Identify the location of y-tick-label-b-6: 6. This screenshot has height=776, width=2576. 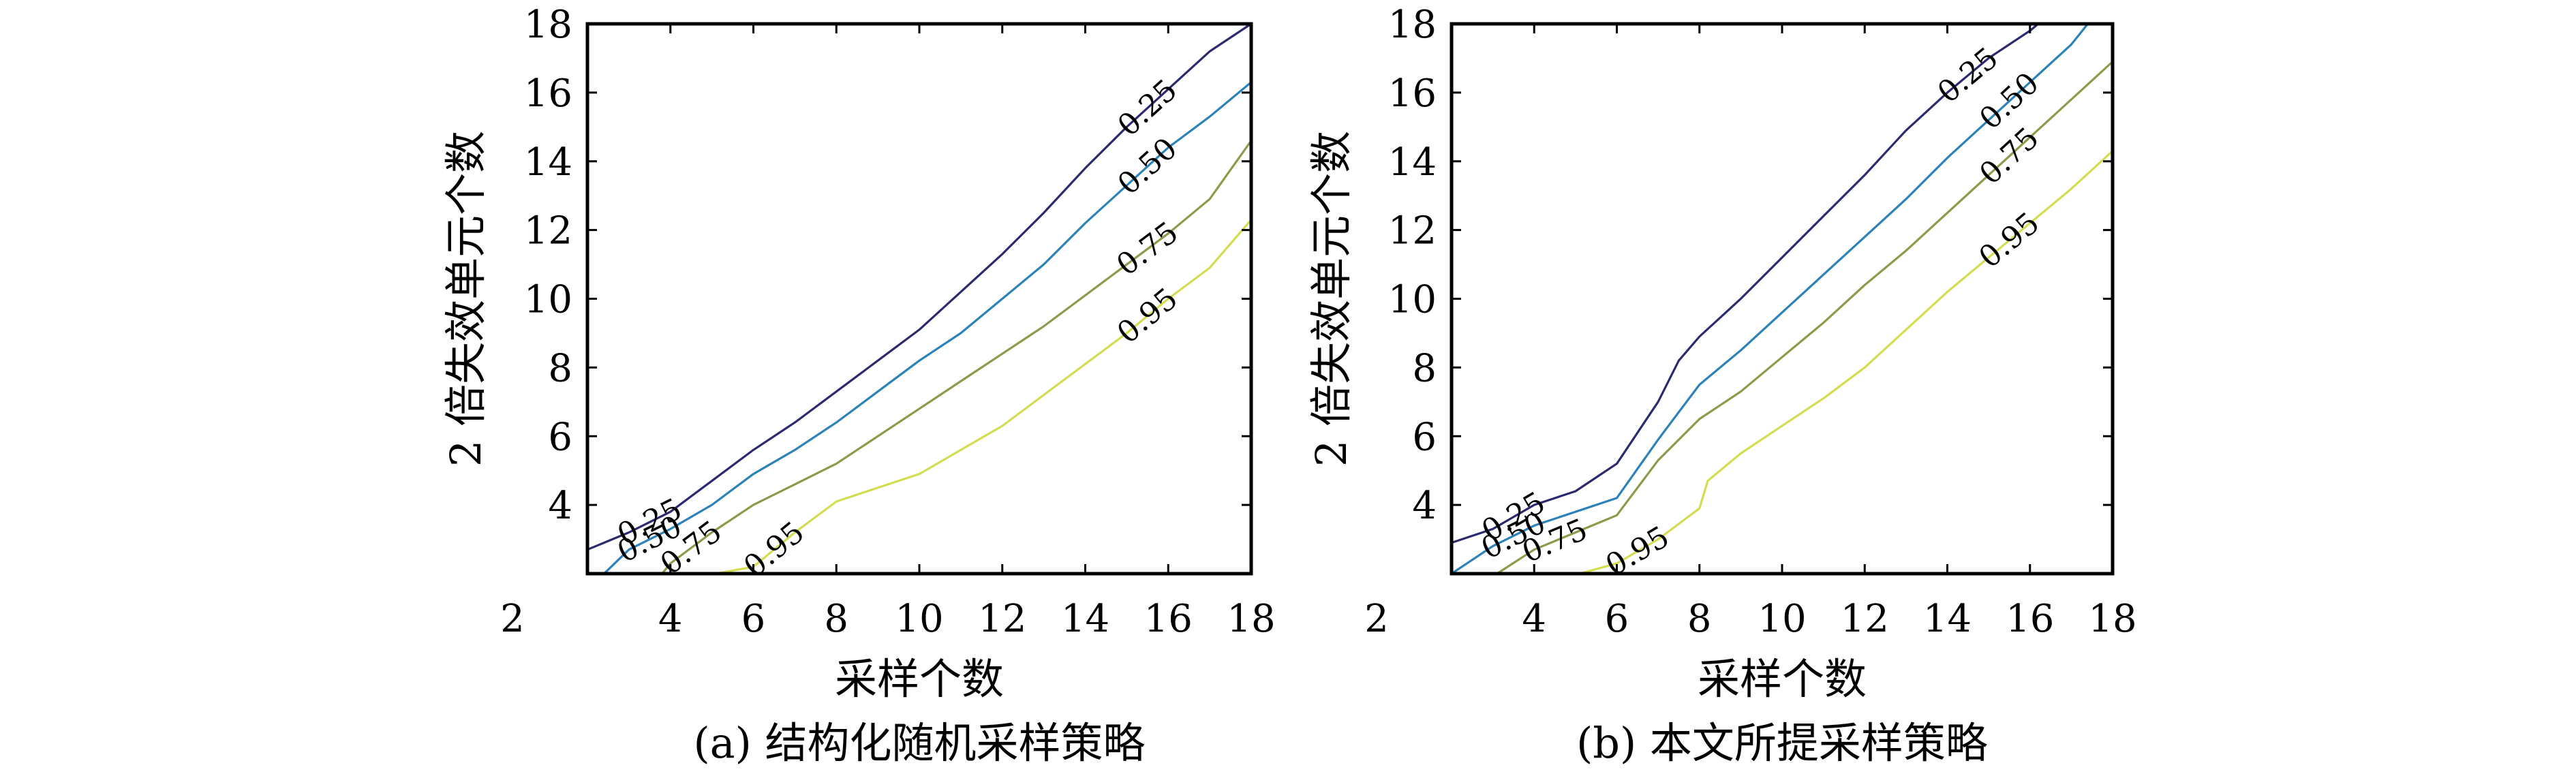
(1425, 437).